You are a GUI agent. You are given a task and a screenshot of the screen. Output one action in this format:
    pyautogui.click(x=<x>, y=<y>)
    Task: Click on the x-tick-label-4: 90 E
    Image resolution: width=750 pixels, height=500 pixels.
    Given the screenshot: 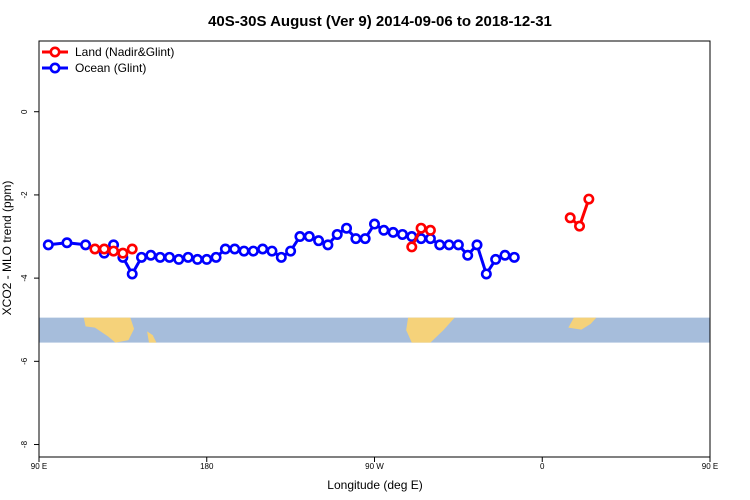 What is the action you would take?
    pyautogui.click(x=710, y=466)
    